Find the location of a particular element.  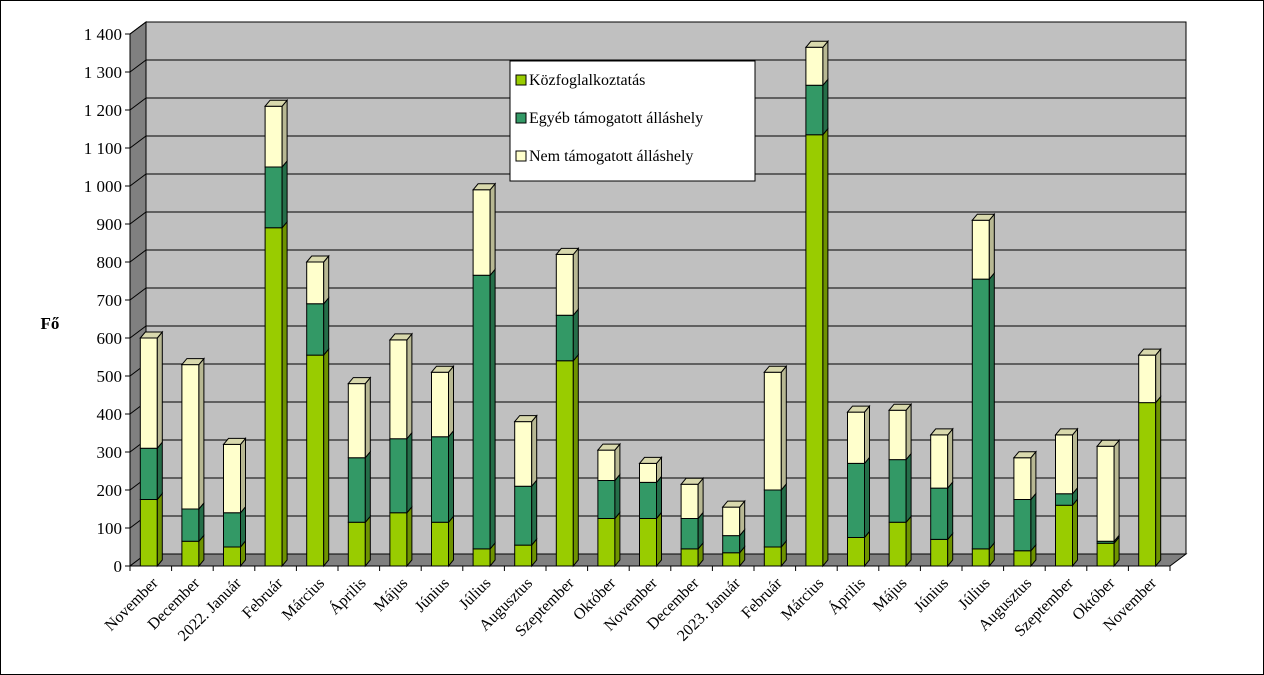

y-tick-label: 1 100 is located at coordinates (103, 148).